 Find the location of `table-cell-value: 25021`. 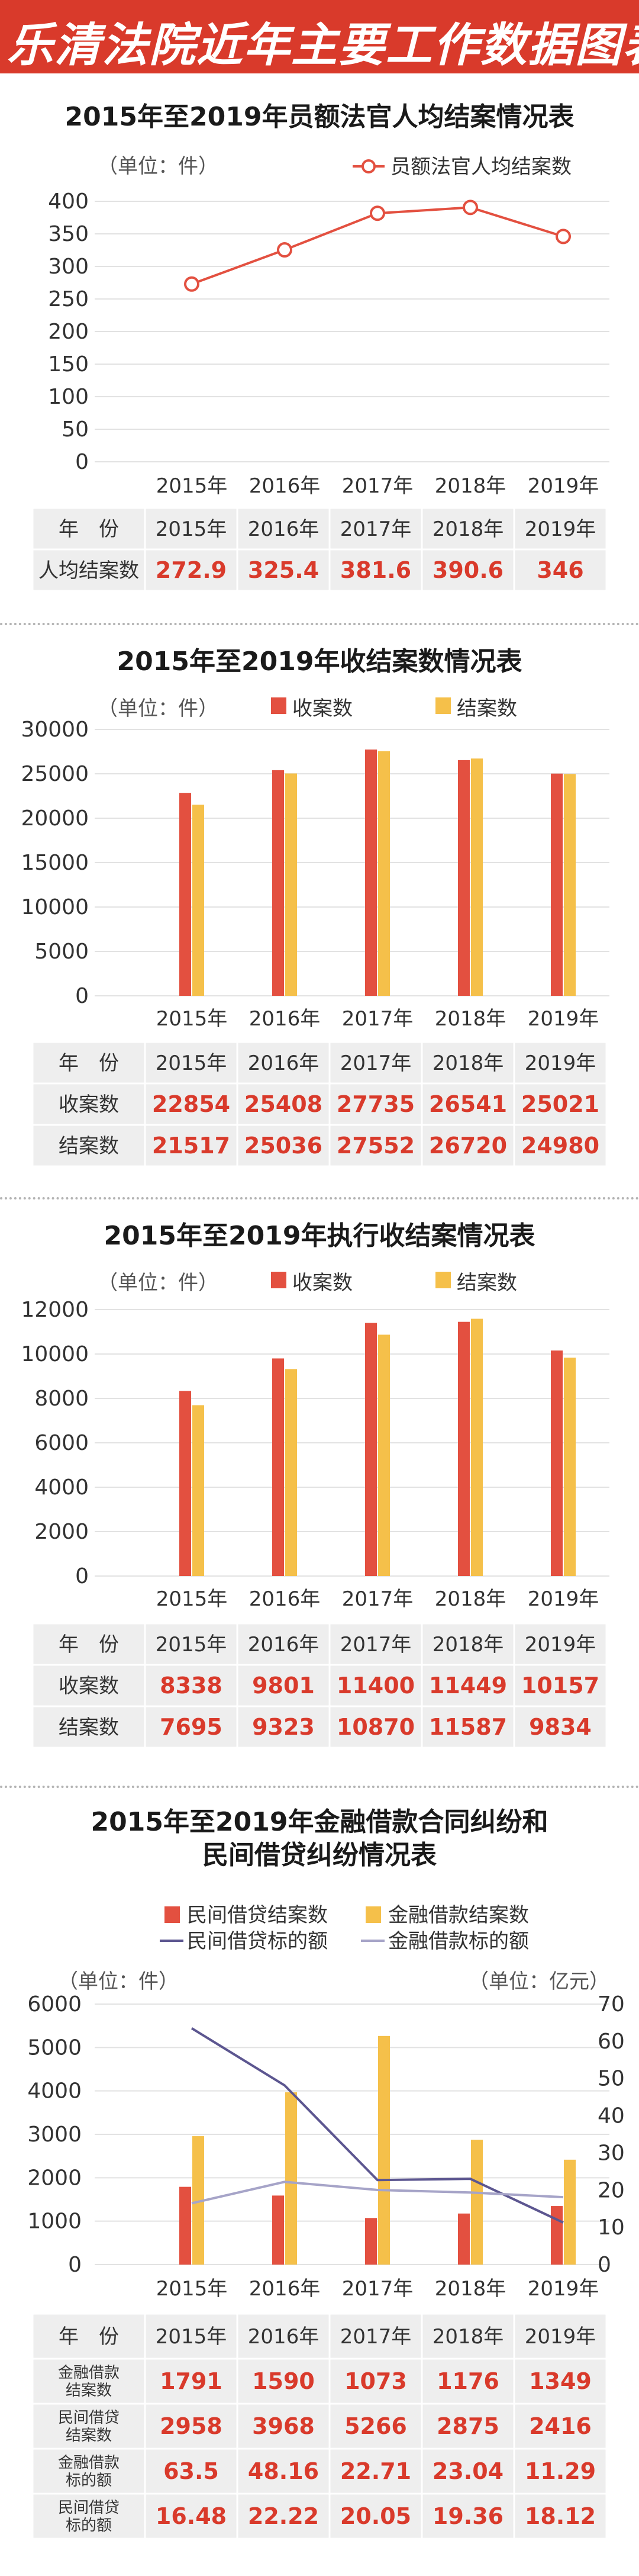

table-cell-value: 25021 is located at coordinates (560, 1104).